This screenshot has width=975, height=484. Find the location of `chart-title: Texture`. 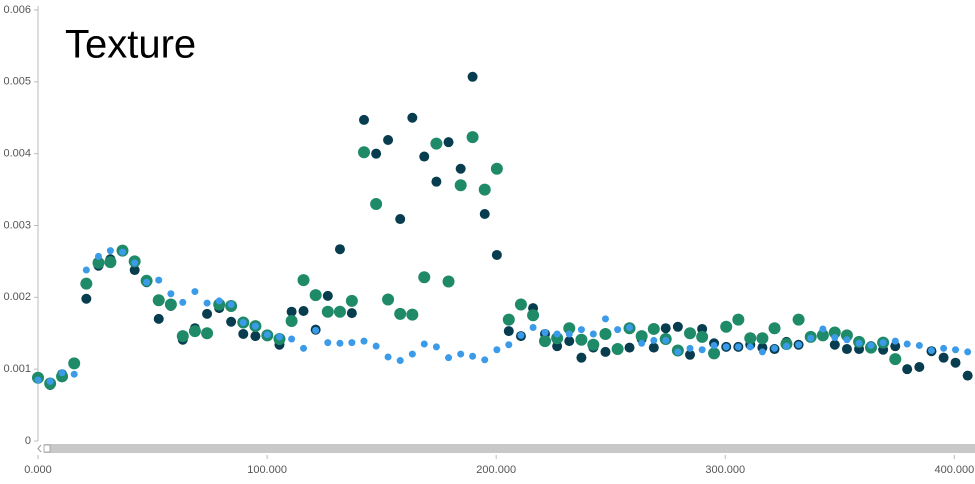

chart-title: Texture is located at coordinates (130, 45).